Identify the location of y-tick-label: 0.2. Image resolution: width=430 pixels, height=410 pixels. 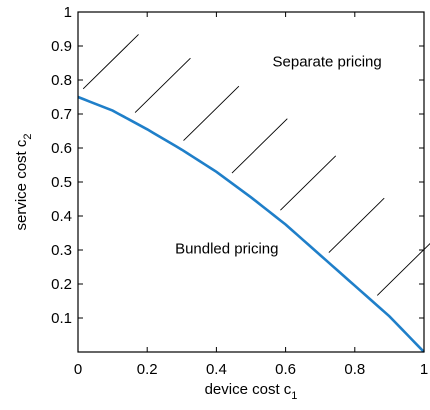
(61, 284).